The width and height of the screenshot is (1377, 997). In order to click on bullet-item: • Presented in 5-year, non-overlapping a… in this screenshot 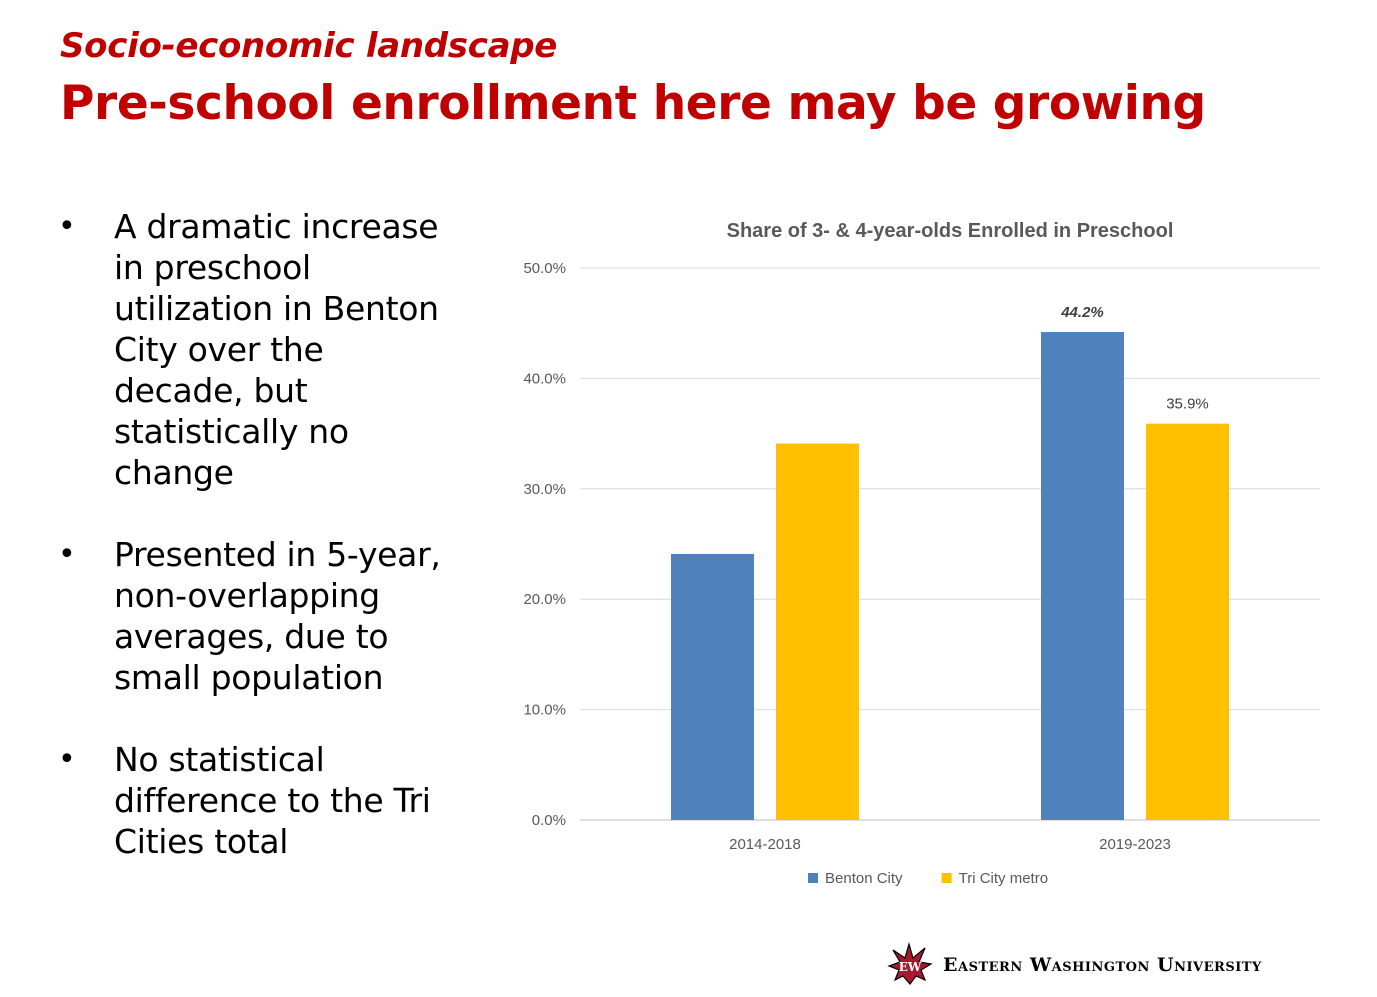, I will do `click(257, 616)`.